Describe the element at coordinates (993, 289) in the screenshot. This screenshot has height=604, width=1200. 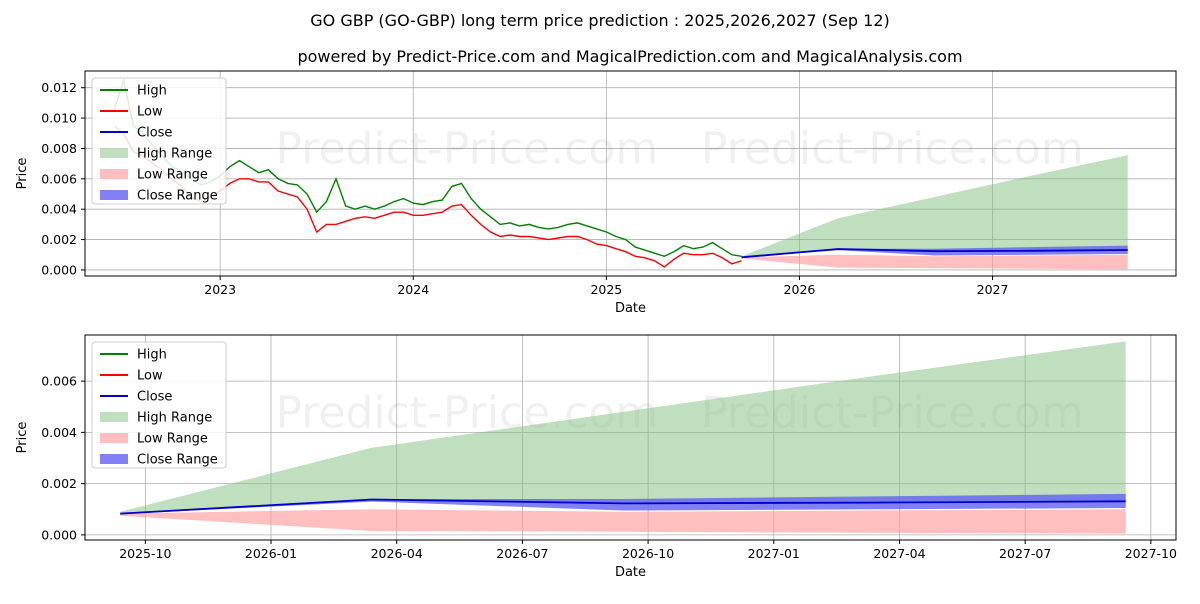
I see `x-tick-label: 2027` at that location.